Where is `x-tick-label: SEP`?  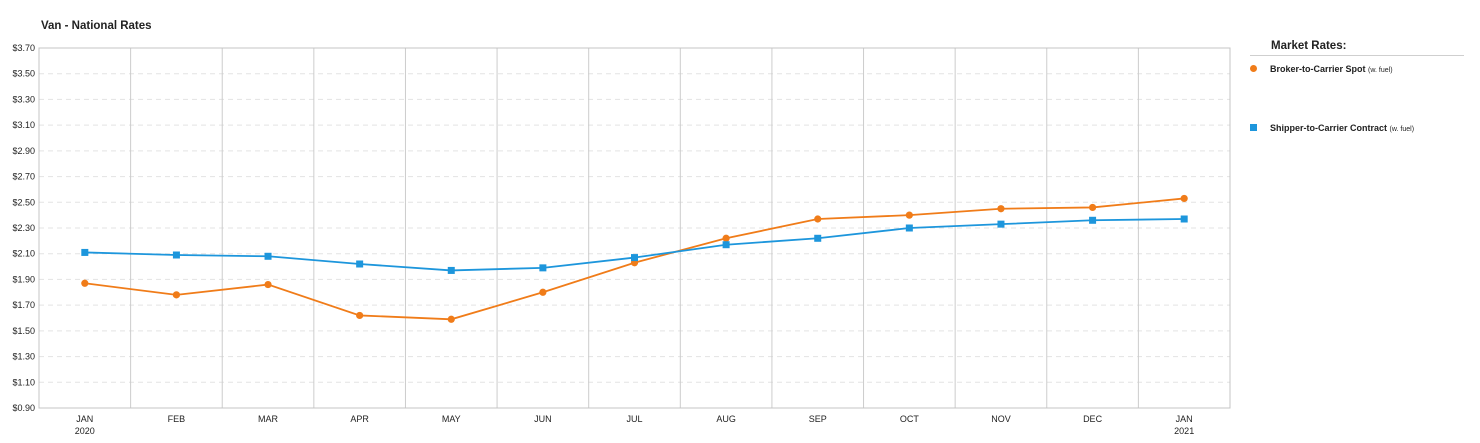
x-tick-label: SEP is located at coordinates (818, 419).